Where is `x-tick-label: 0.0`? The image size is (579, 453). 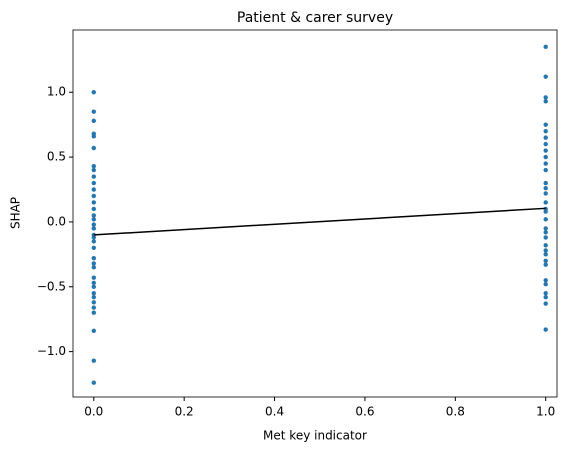
x-tick-label: 0.0 is located at coordinates (93, 412).